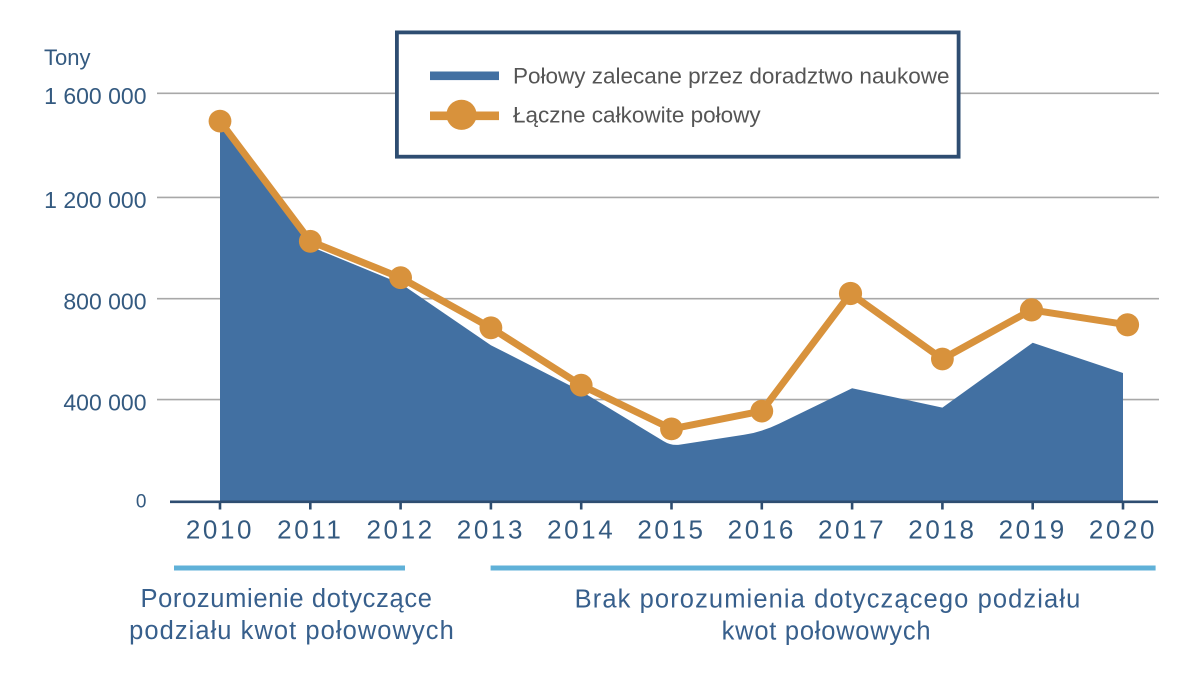  Describe the element at coordinates (95, 200) in the screenshot. I see `svg-text: 1 200 000` at that location.